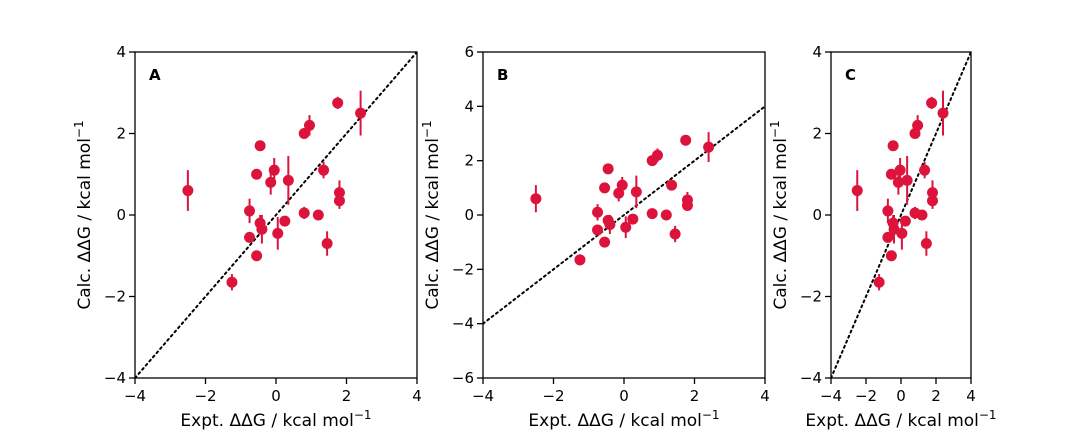 This screenshot has height=432, width=1080. Describe the element at coordinates (817, 52) in the screenshot. I see `y-tick-label: 4` at that location.